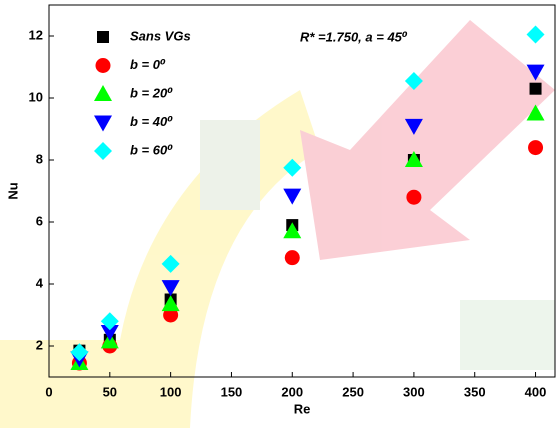 The image size is (557, 428). I want to click on x-axis-label: Re, so click(302, 408).